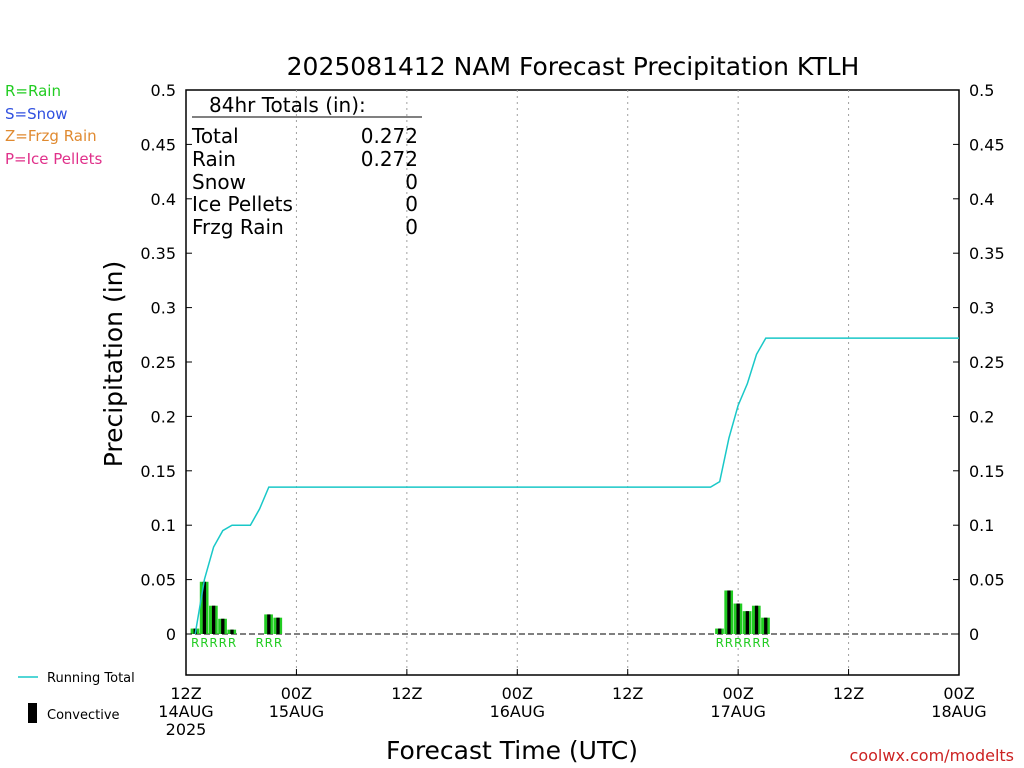 The height and width of the screenshot is (768, 1024). What do you see at coordinates (987, 253) in the screenshot?
I see `y-tick-label-right: 0.35` at bounding box center [987, 253].